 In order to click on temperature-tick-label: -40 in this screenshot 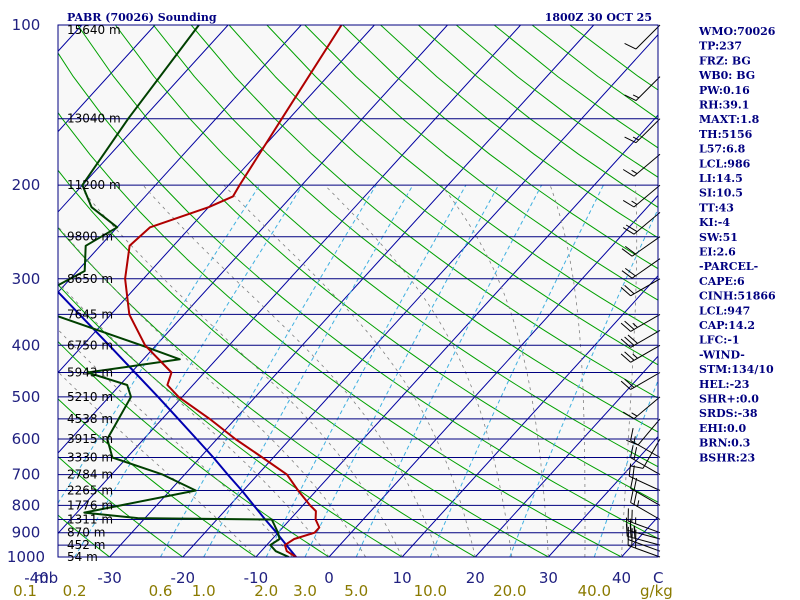, I will do `click(36, 578)`.